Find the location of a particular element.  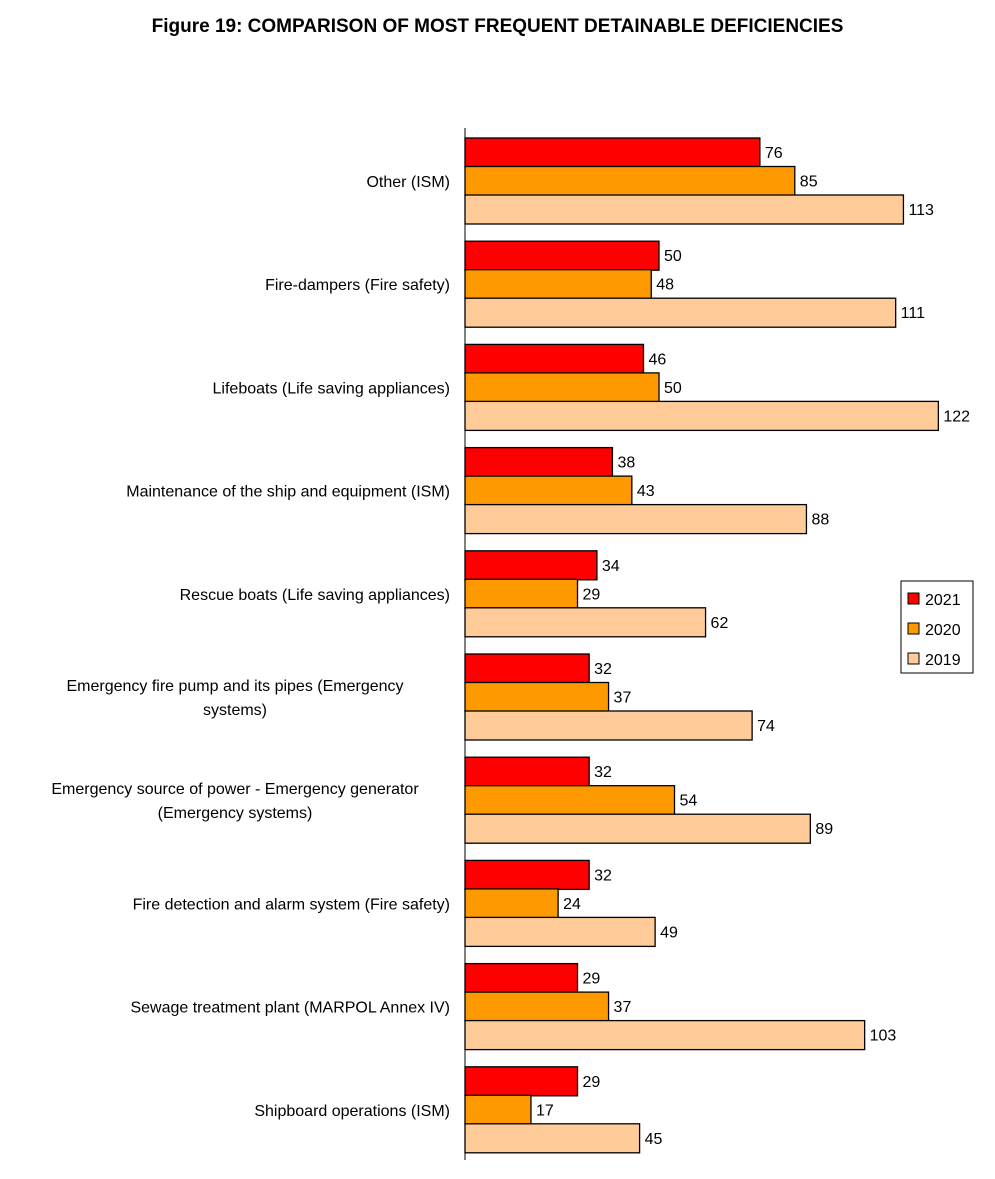

category-label-4: Rescue boats (Life saving appliances) is located at coordinates (315, 595).